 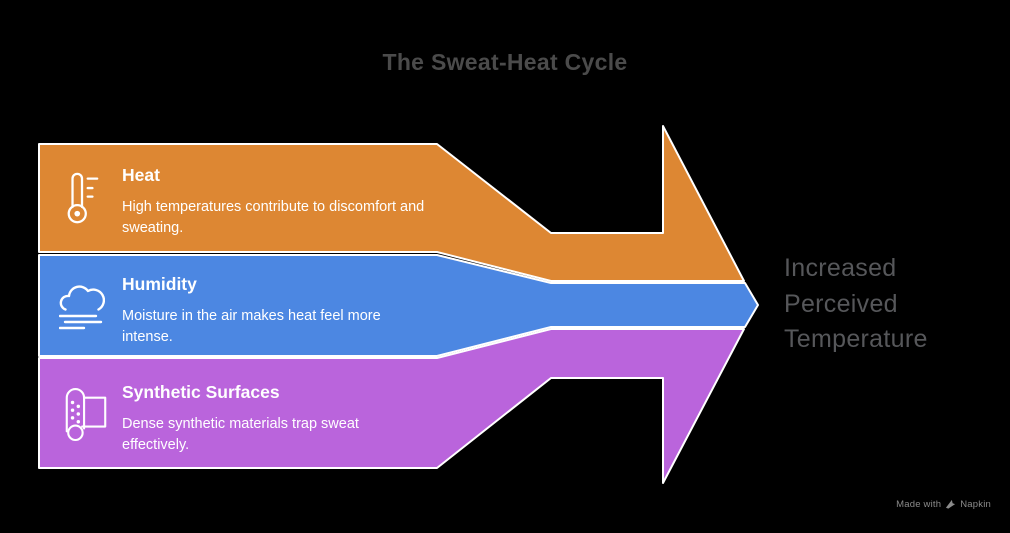 What do you see at coordinates (505, 62) in the screenshot?
I see `diagram-title: The Sweat-Heat Cycle` at bounding box center [505, 62].